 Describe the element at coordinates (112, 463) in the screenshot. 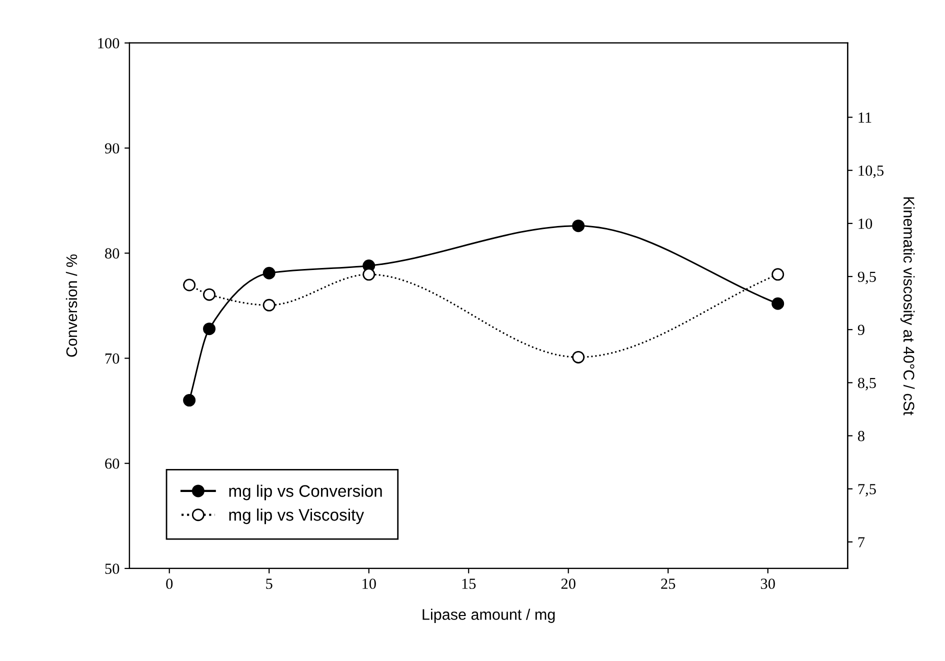

I see `y-tick-label: 60` at that location.